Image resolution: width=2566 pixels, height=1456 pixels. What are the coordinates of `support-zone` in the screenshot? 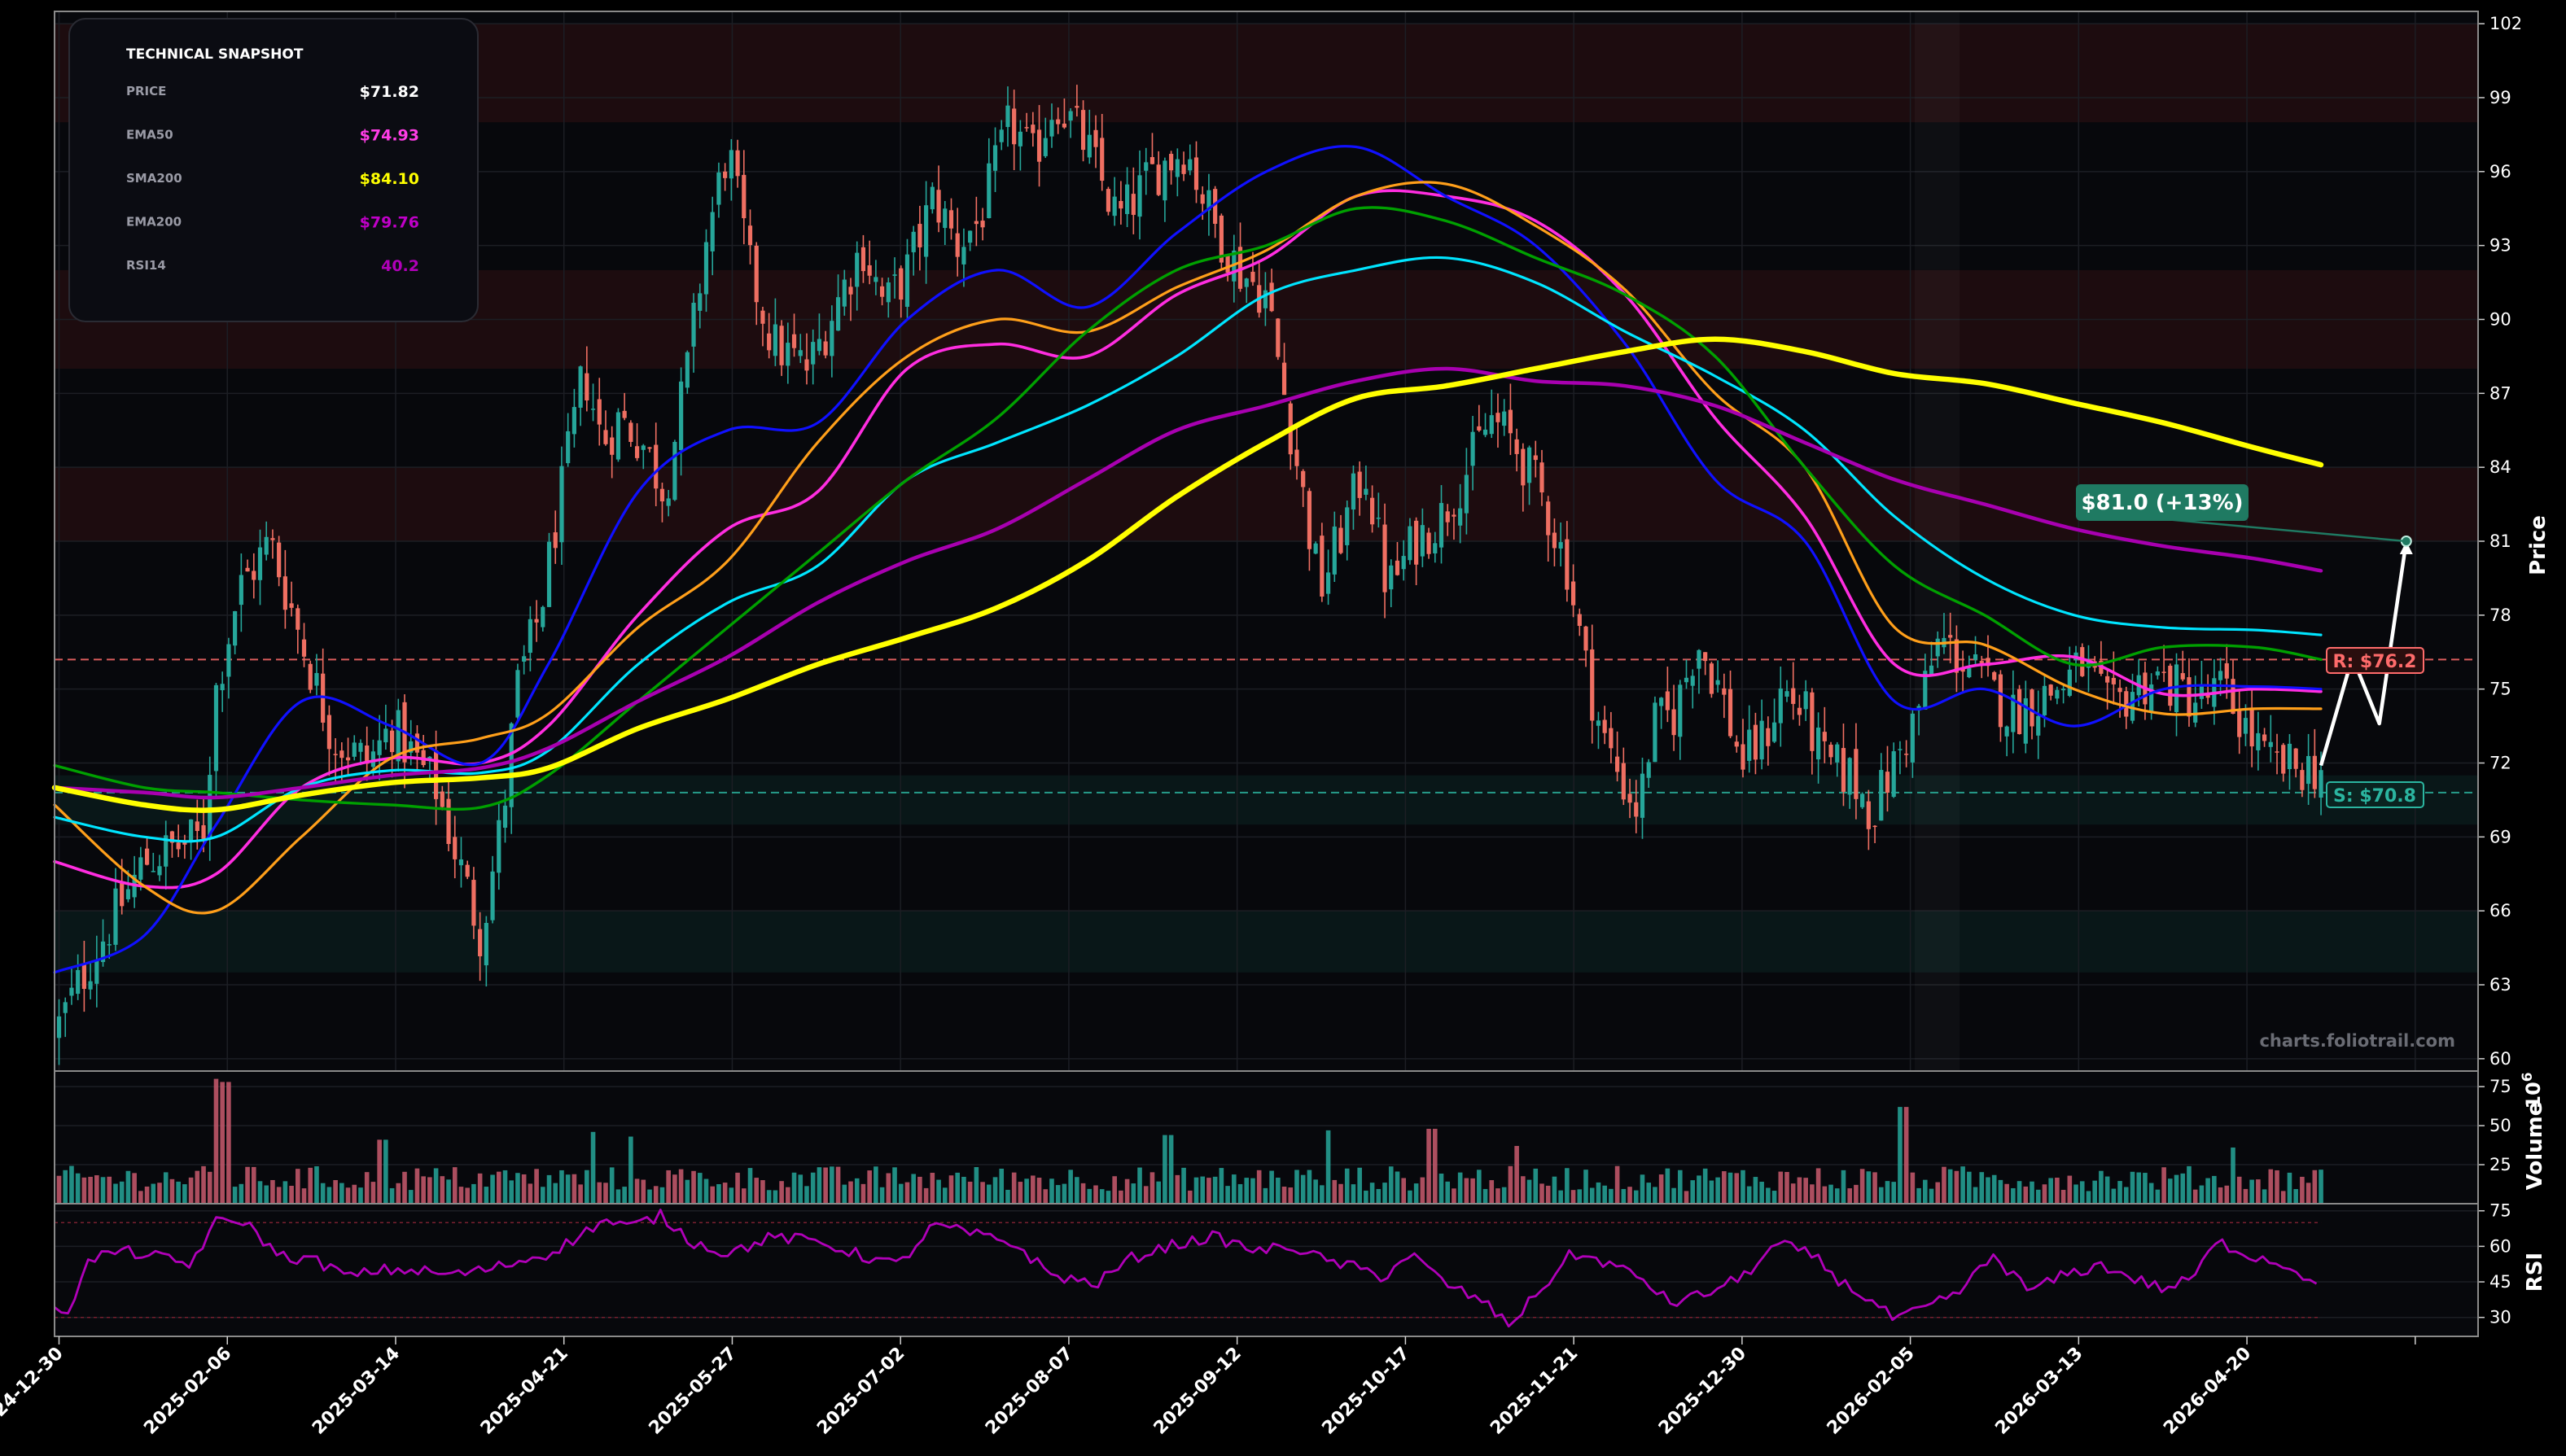 It's located at (1266, 800).